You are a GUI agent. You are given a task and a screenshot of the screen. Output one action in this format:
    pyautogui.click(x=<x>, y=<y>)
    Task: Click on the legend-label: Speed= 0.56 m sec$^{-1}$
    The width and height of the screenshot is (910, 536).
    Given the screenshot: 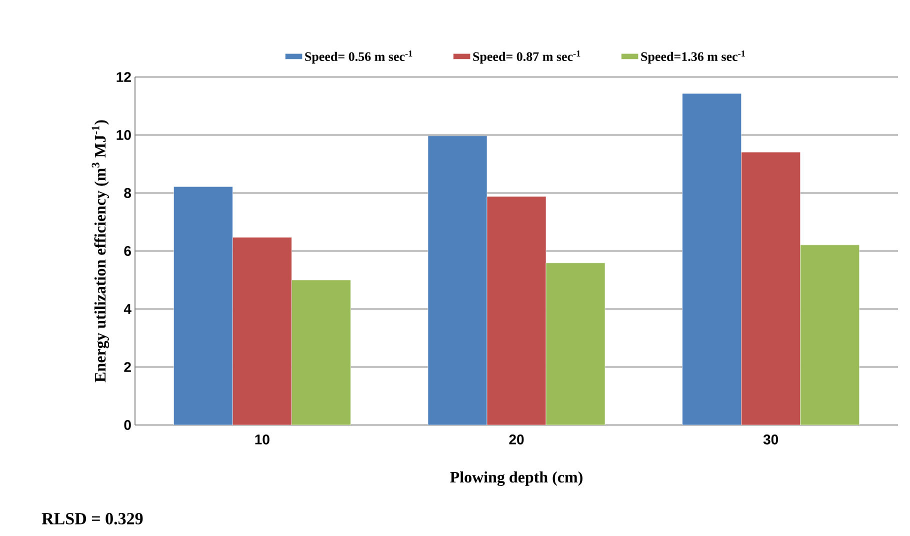 What is the action you would take?
    pyautogui.click(x=358, y=57)
    